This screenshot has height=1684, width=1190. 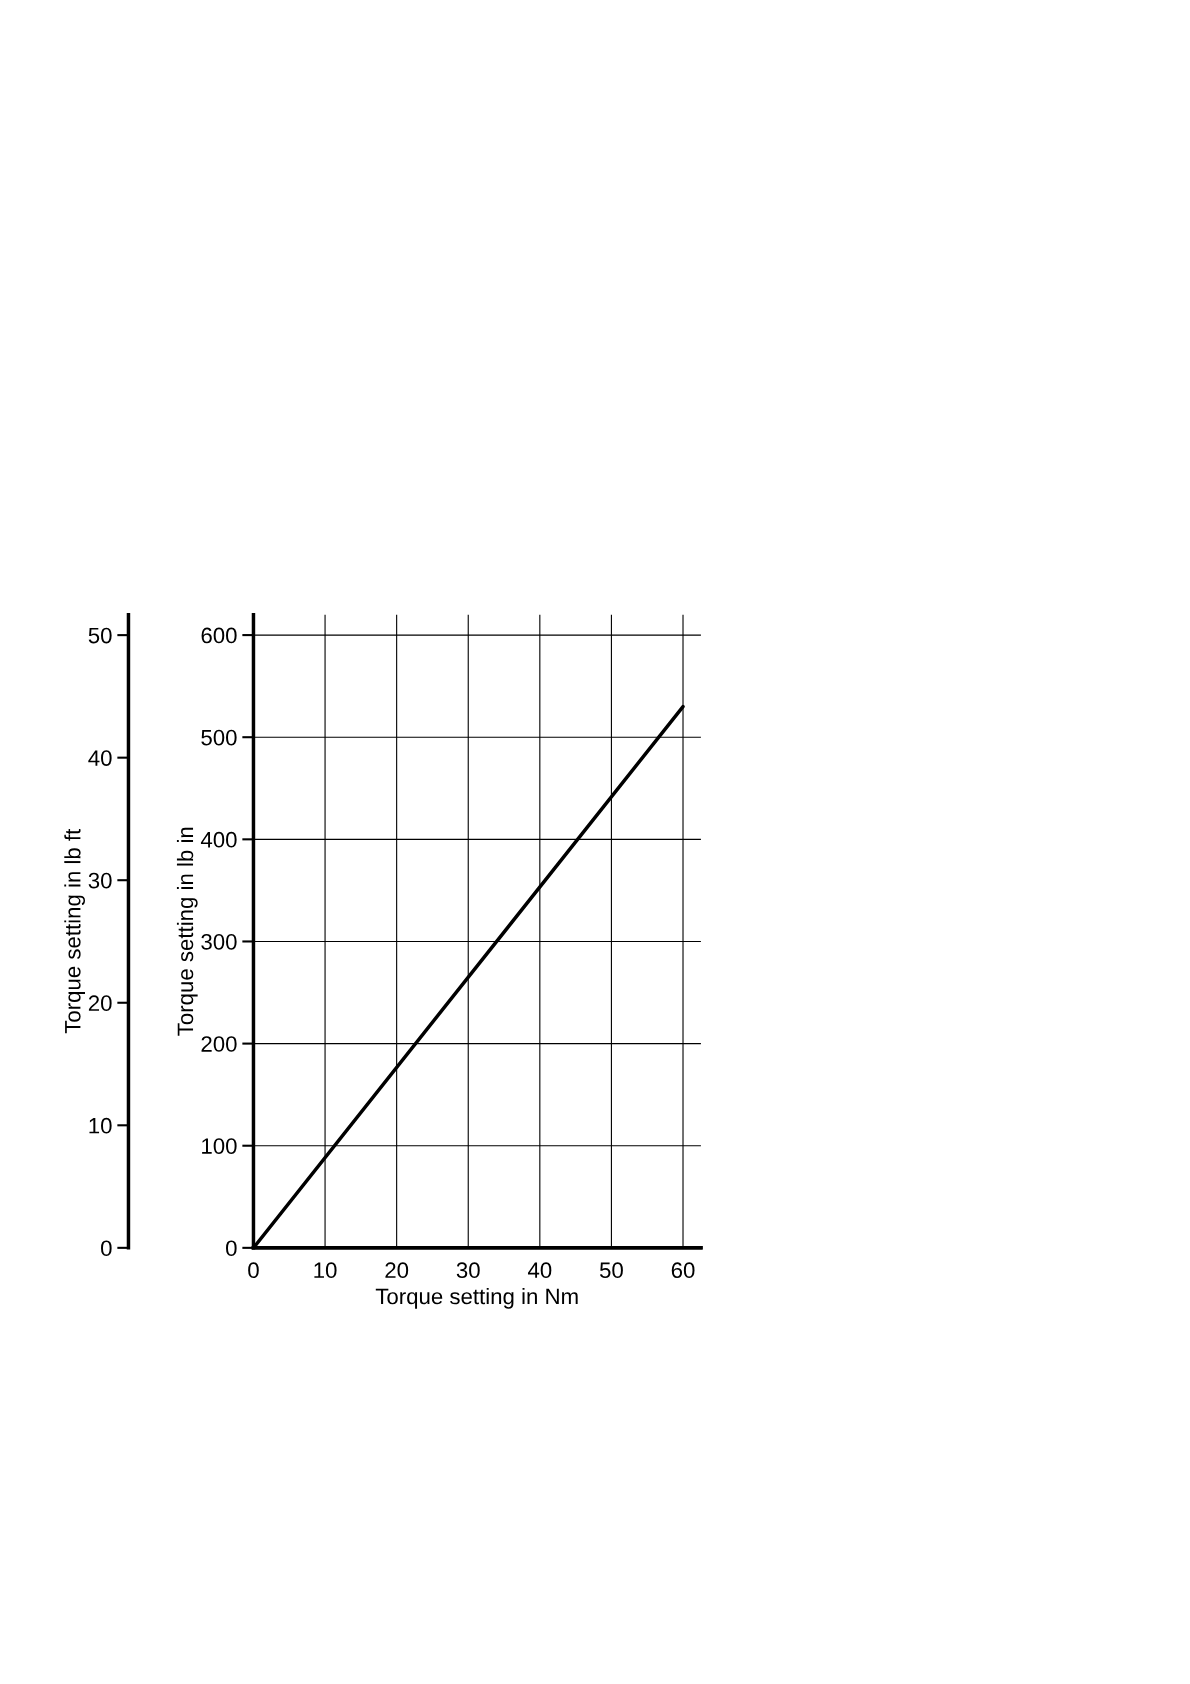 I want to click on y2-tick-label: 20, so click(x=100, y=1003).